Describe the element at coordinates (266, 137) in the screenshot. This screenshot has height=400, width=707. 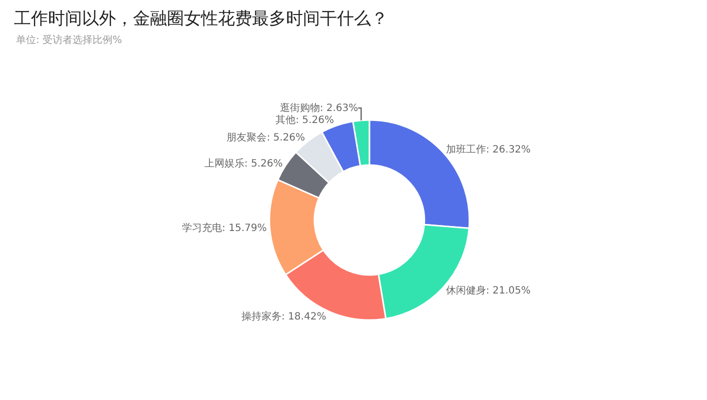
I see `slice-label: 朋友聚会: 5.26%` at that location.